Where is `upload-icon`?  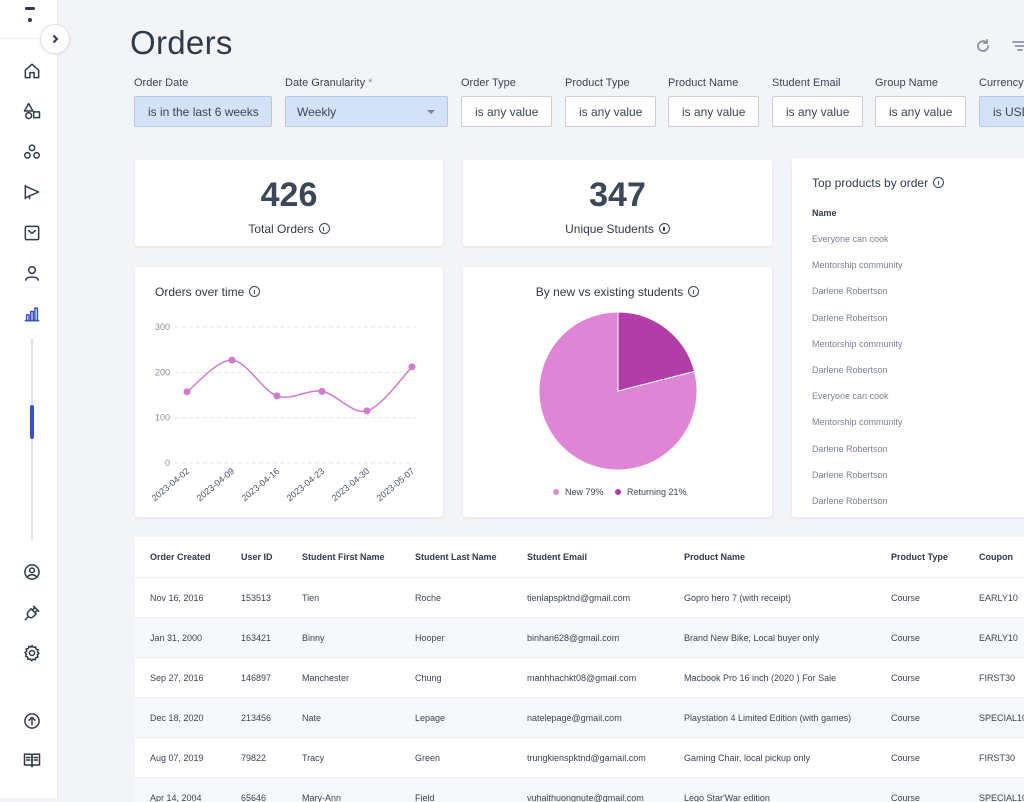
upload-icon is located at coordinates (32, 721).